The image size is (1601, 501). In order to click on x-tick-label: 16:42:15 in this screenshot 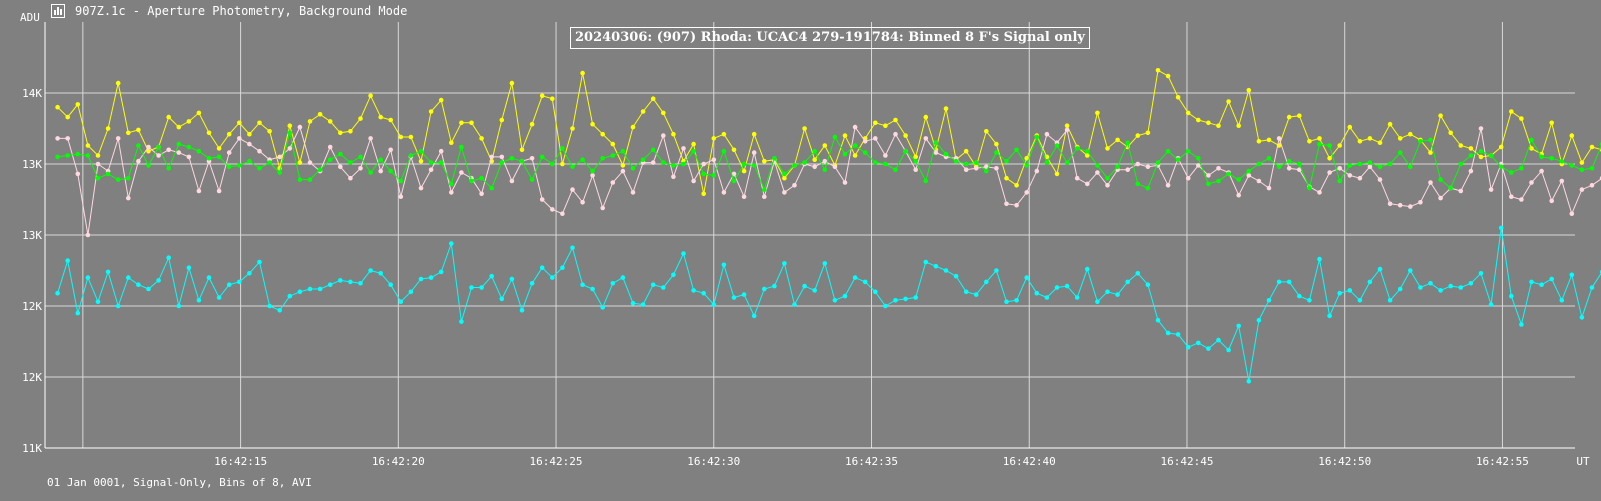, I will do `click(240, 461)`.